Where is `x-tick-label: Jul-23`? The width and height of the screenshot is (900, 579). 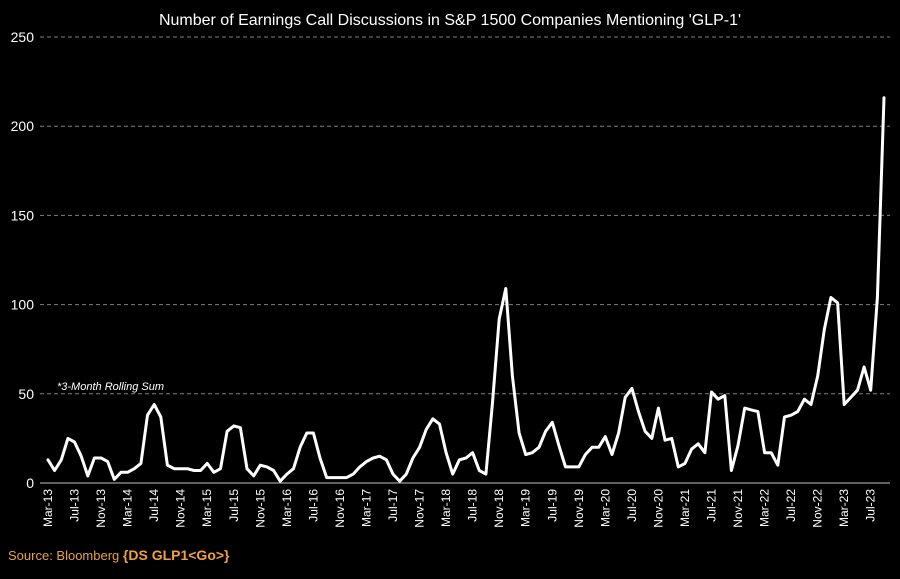 x-tick-label: Jul-23 is located at coordinates (871, 505).